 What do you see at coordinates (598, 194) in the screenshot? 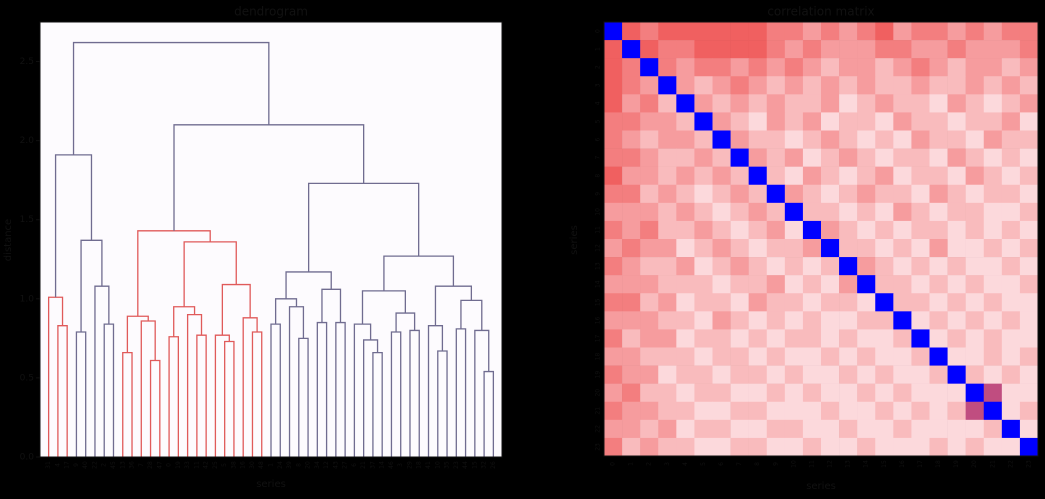
I see `y-tick-label: 9` at bounding box center [598, 194].